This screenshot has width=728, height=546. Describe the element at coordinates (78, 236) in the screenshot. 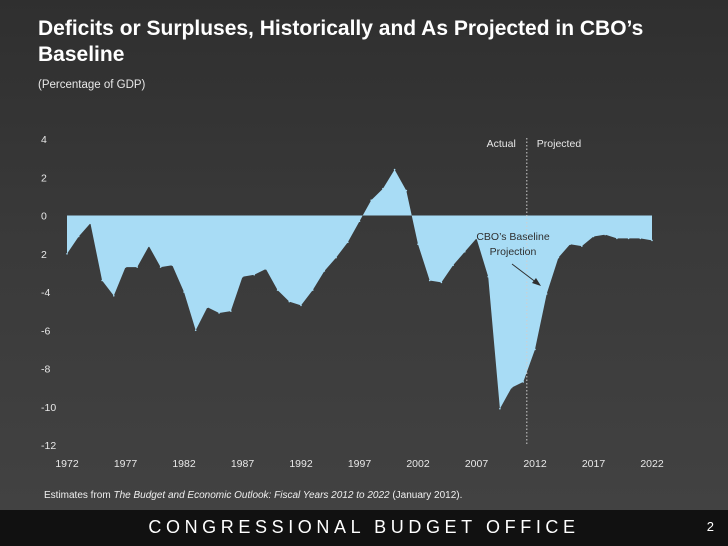

I see `data-point-1973` at that location.